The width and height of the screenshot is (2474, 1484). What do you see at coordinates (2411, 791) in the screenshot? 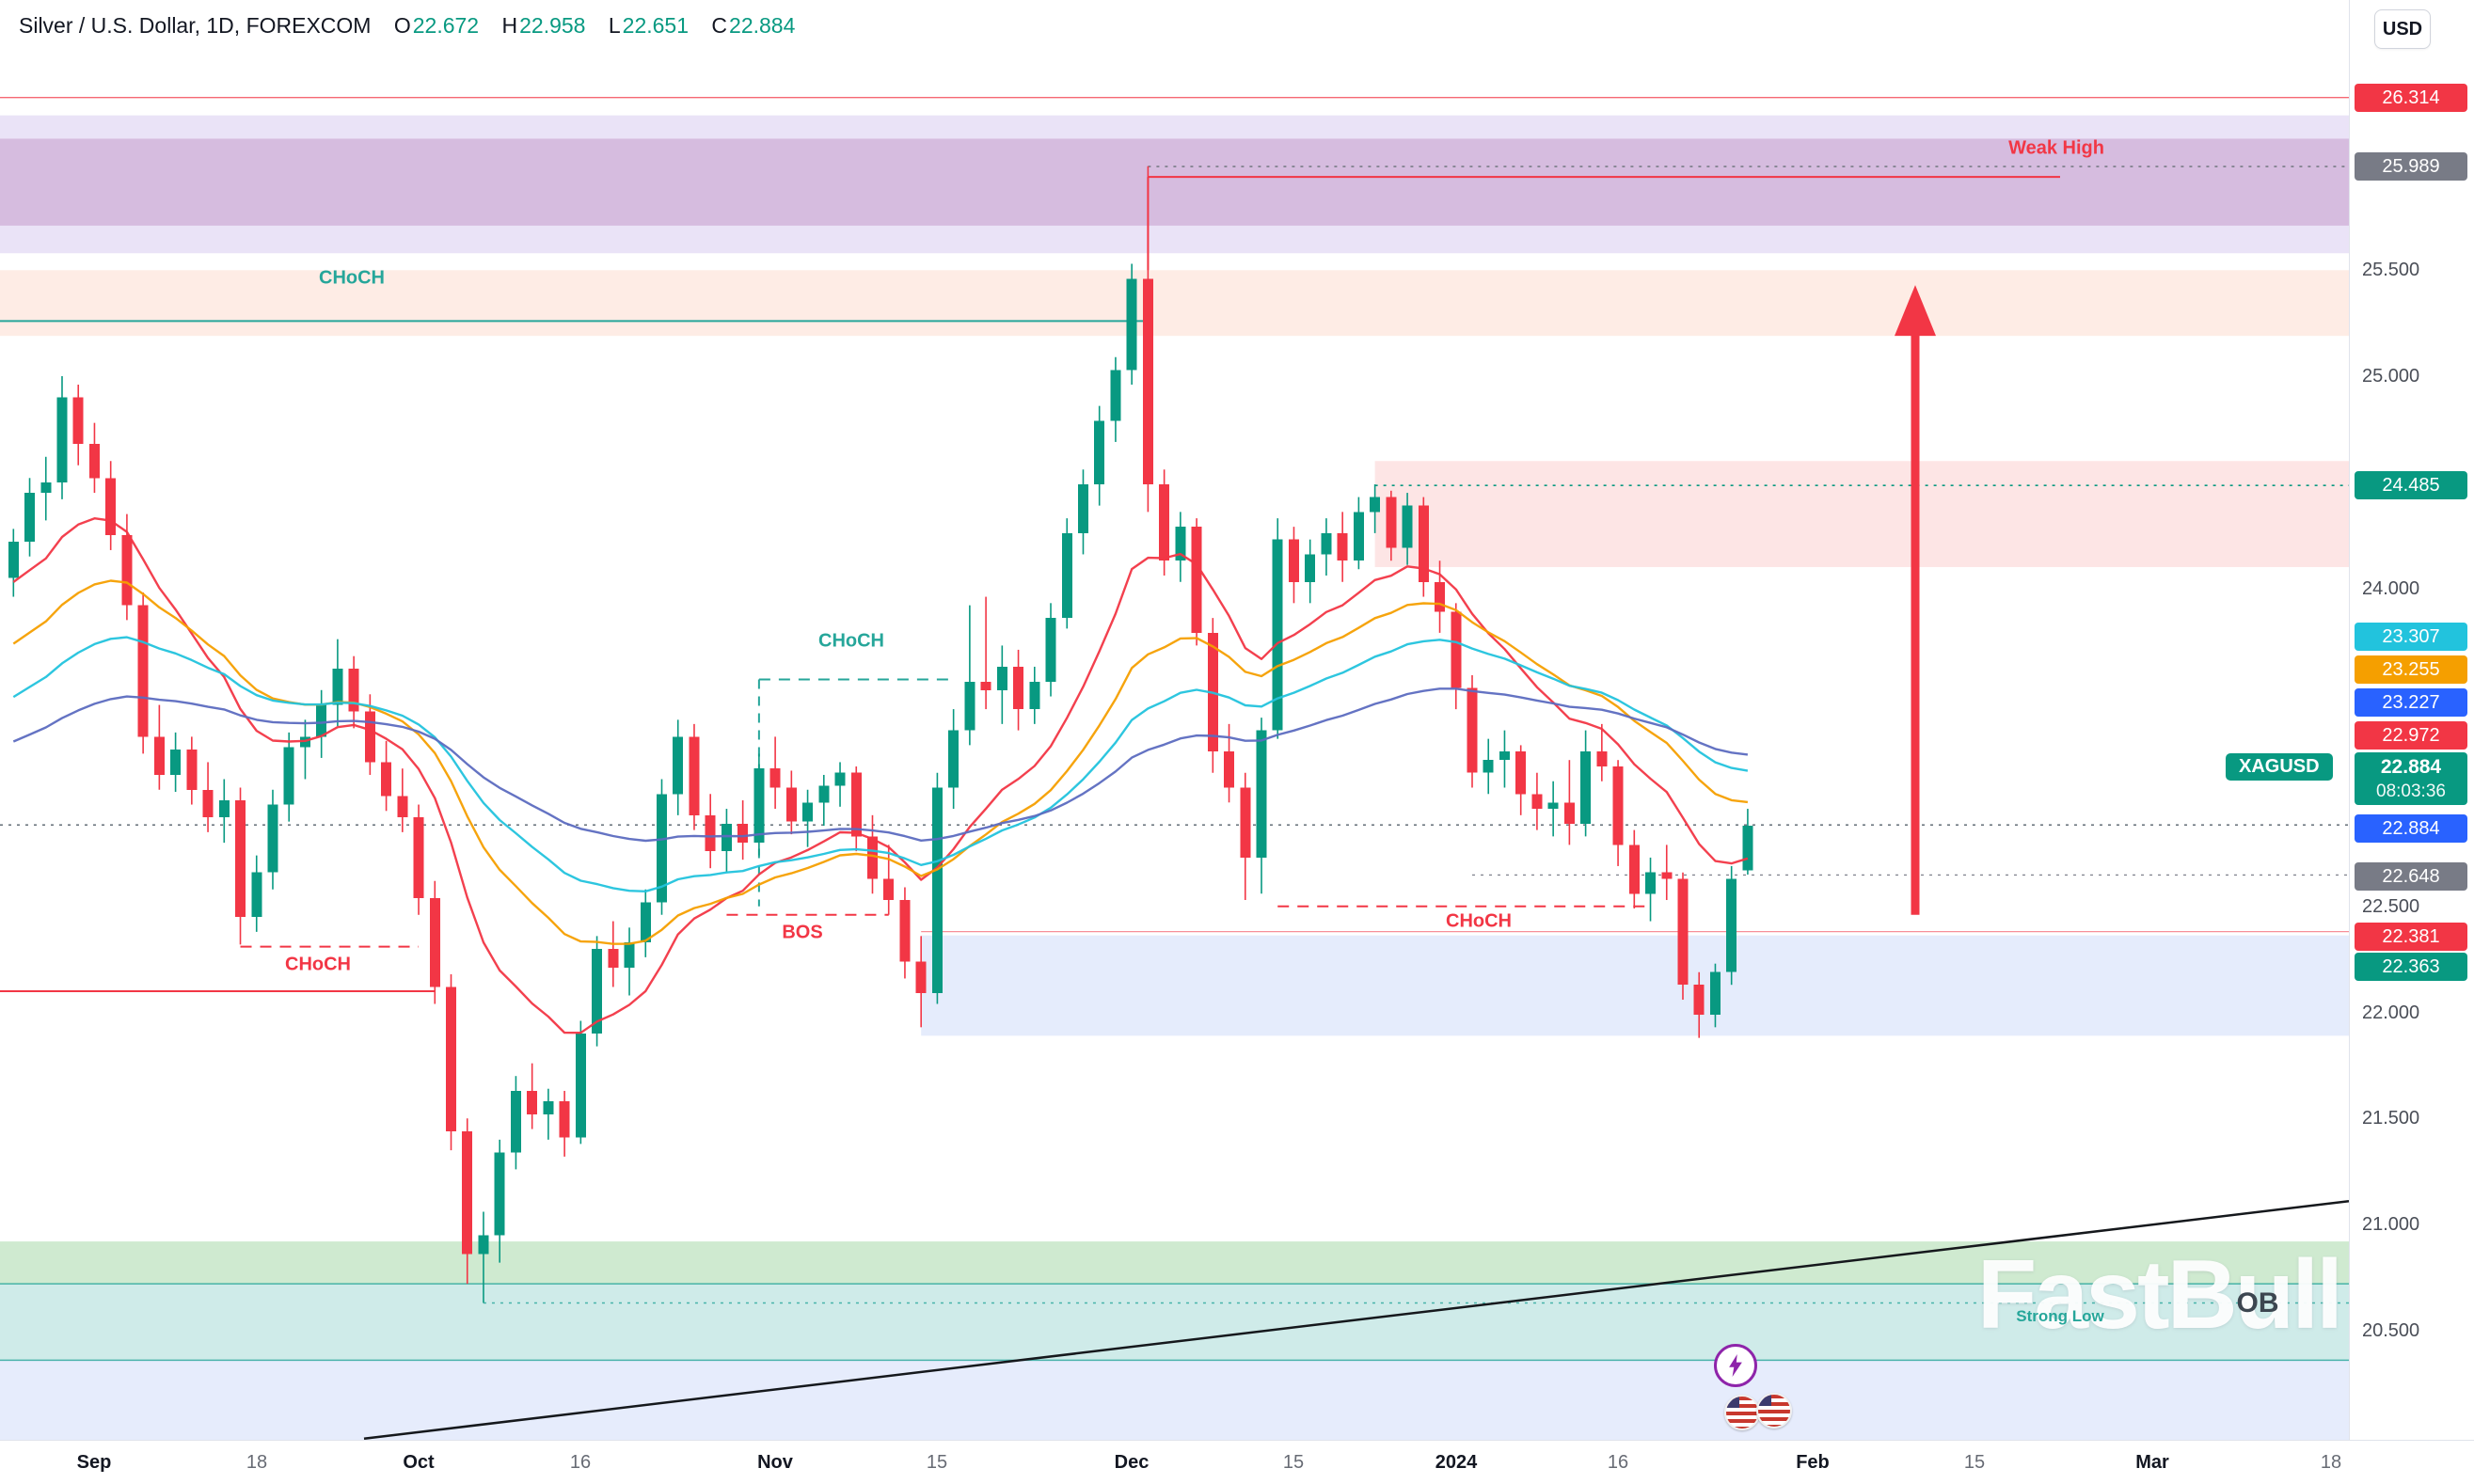
I see `bar-countdown: 08:03:36` at bounding box center [2411, 791].